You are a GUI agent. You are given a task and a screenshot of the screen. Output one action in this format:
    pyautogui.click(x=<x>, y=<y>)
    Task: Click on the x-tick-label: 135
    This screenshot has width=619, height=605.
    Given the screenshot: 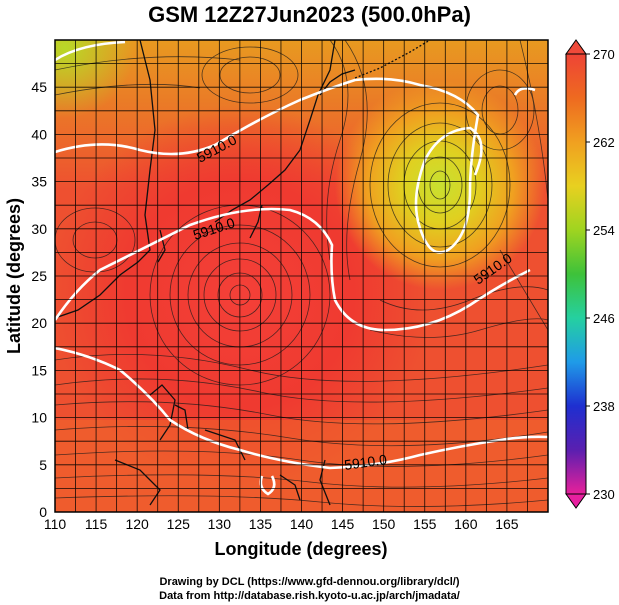 What is the action you would take?
    pyautogui.click(x=261, y=524)
    